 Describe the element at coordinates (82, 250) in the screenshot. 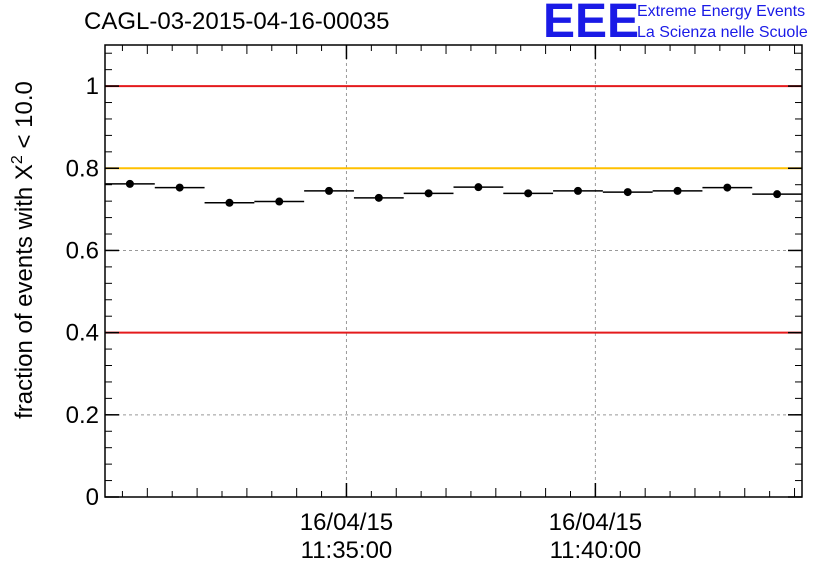

I see `y-tick-label: 0.6` at that location.